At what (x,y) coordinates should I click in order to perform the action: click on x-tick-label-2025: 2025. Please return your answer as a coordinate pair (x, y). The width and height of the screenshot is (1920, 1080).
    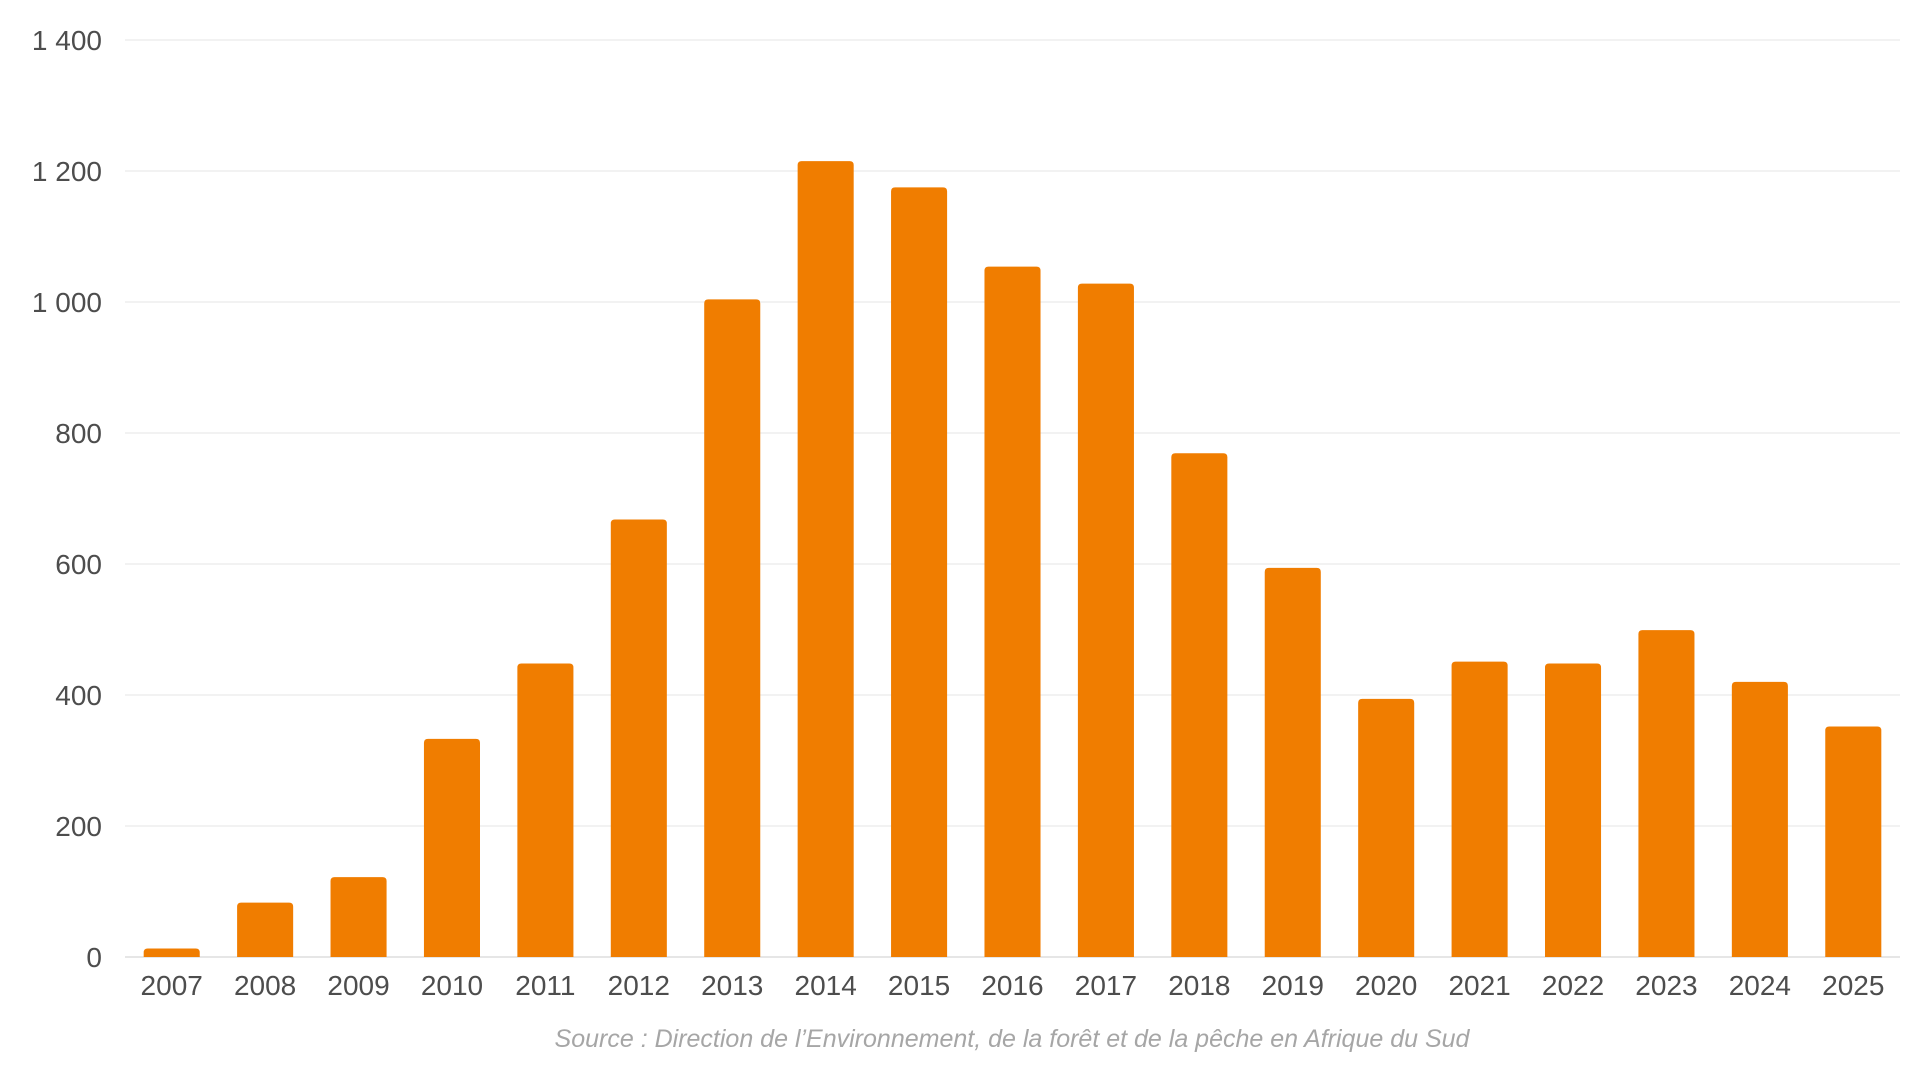
    Looking at the image, I should click on (1853, 985).